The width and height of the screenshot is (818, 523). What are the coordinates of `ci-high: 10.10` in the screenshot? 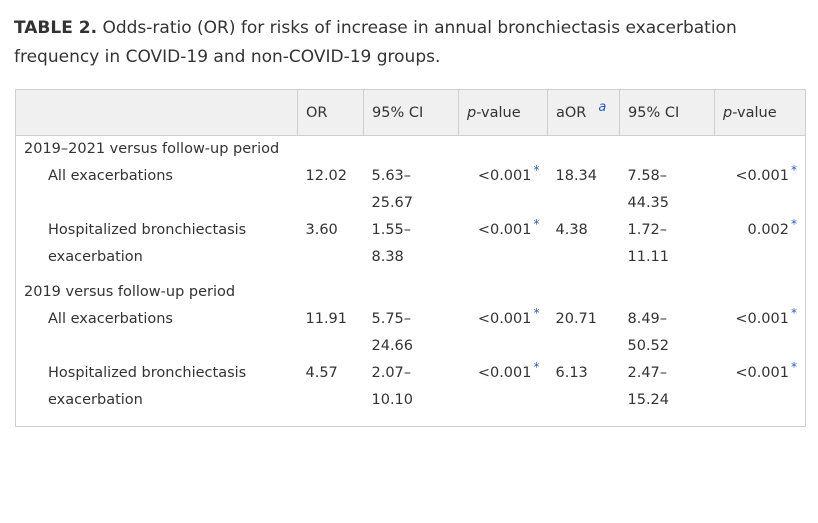 It's located at (392, 400).